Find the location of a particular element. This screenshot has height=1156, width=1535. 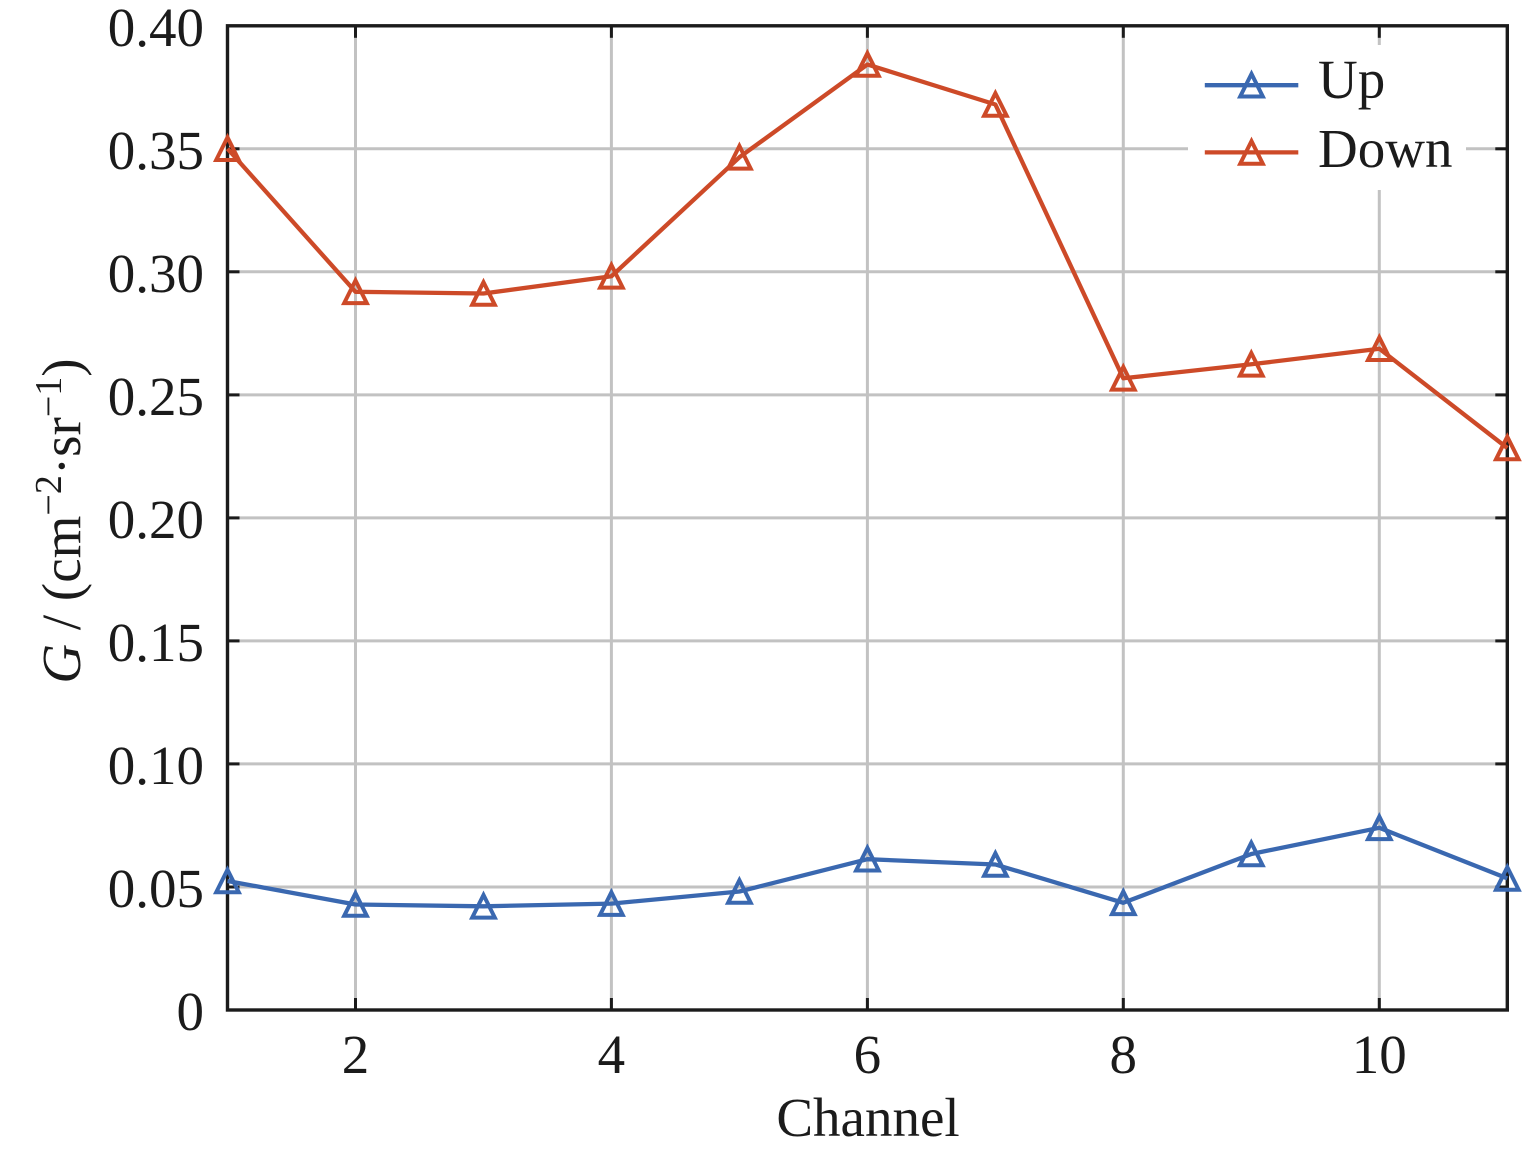

svg-text: 8 is located at coordinates (1124, 1054).